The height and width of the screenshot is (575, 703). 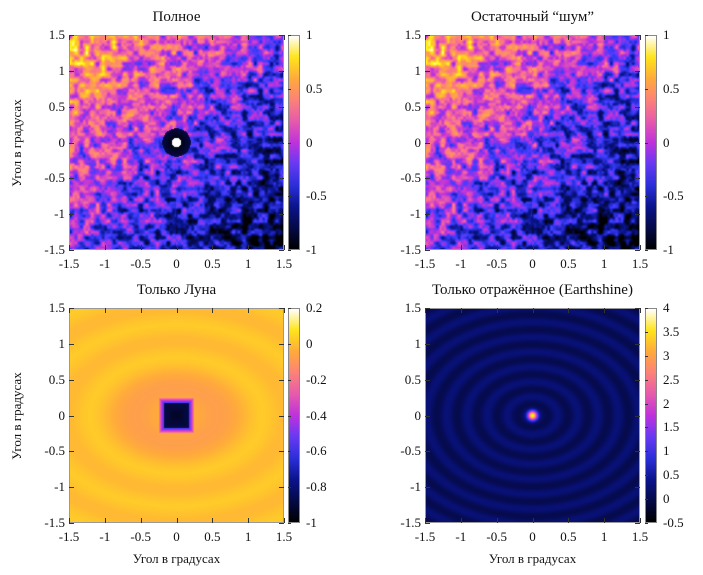 What do you see at coordinates (316, 487) in the screenshot?
I see `colorbar-tick-label: -0.8` at bounding box center [316, 487].